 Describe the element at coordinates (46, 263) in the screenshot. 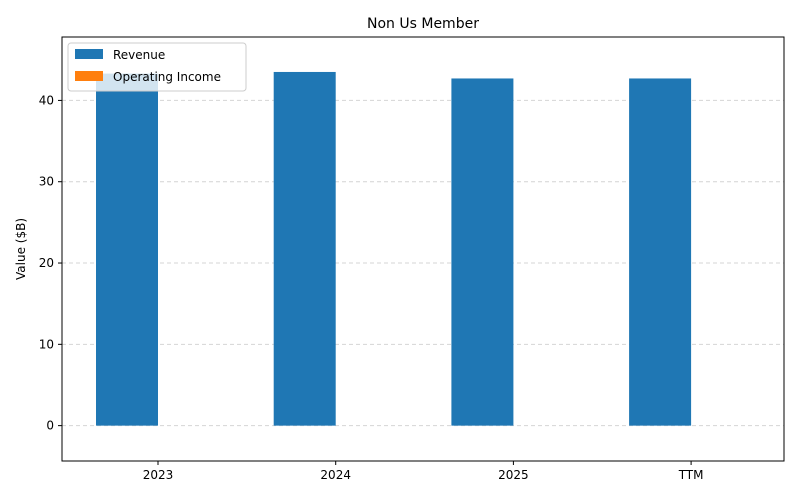

I see `y-tick-label: 20` at that location.